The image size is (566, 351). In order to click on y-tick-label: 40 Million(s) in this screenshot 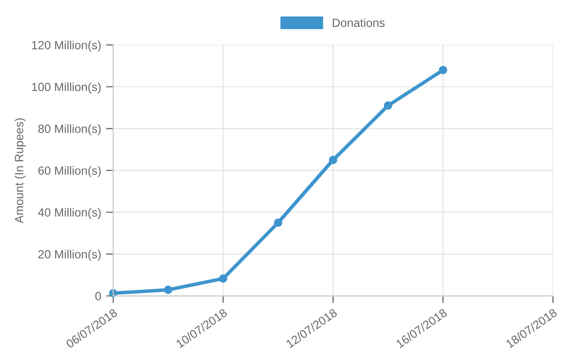, I will do `click(69, 213)`.